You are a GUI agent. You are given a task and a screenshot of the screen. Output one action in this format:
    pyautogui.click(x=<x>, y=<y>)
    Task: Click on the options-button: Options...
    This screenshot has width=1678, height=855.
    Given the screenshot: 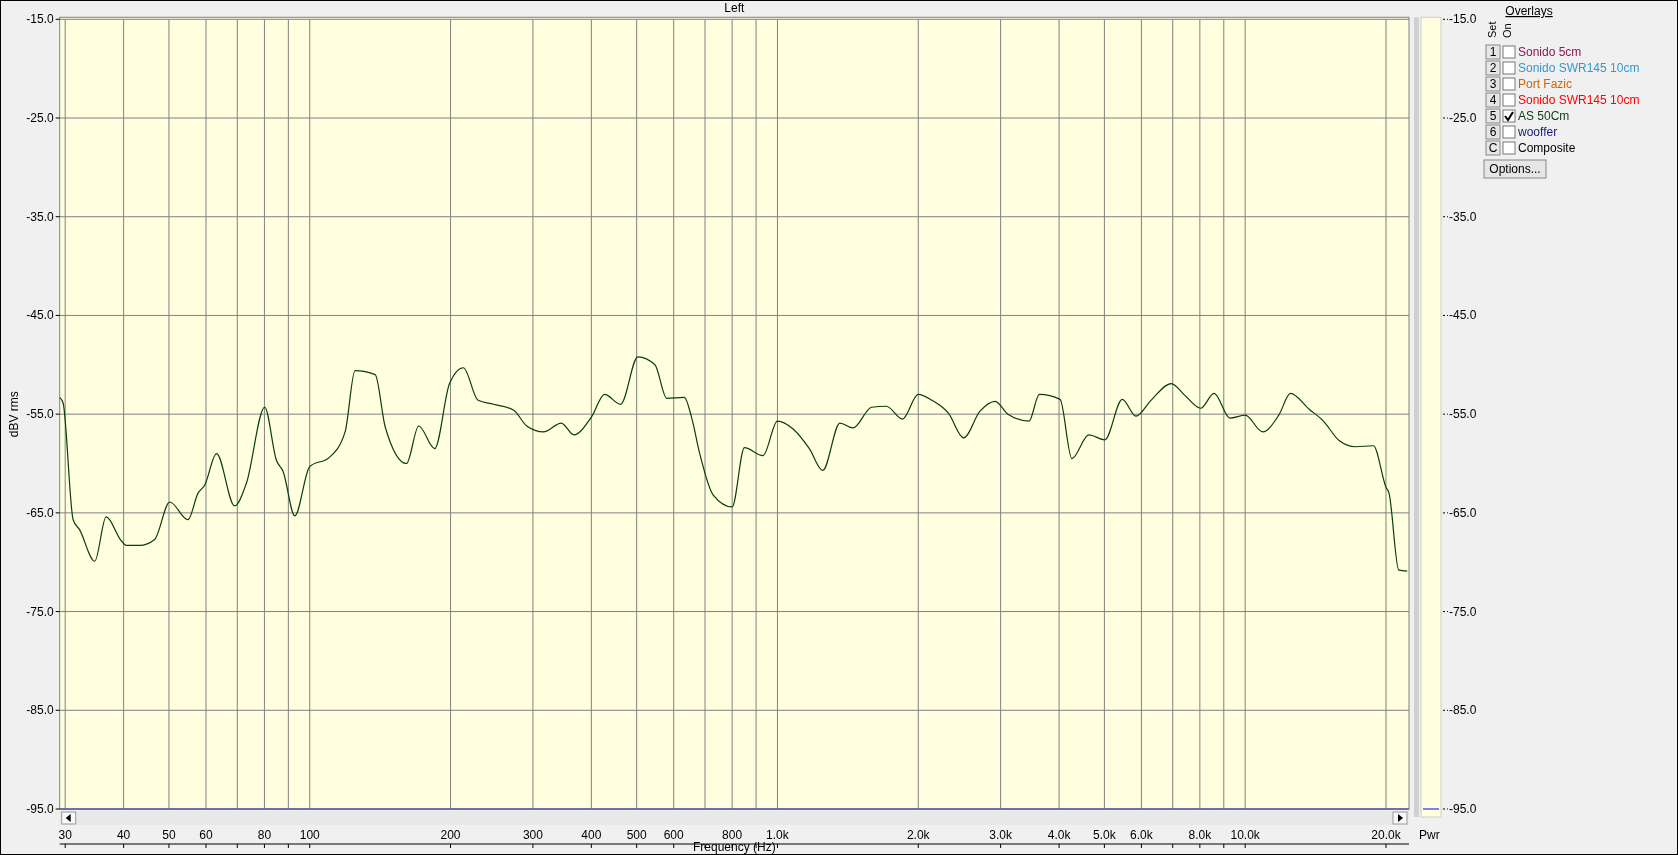 What is the action you would take?
    pyautogui.click(x=1515, y=169)
    